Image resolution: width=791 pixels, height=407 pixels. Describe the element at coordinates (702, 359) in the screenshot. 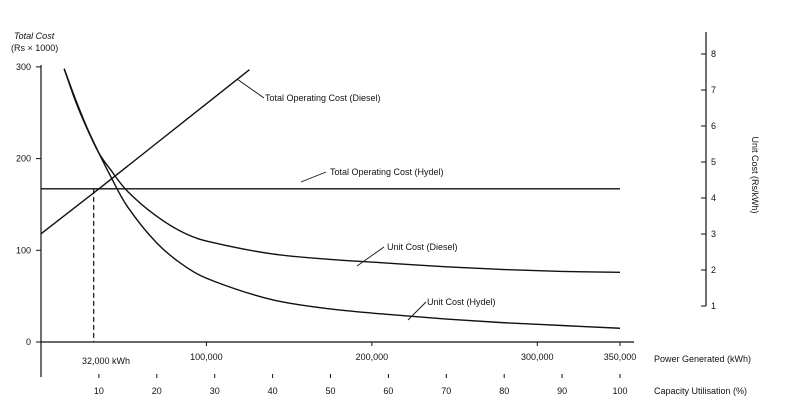

I see `power-axis-label: Power Generated (kWh)` at that location.